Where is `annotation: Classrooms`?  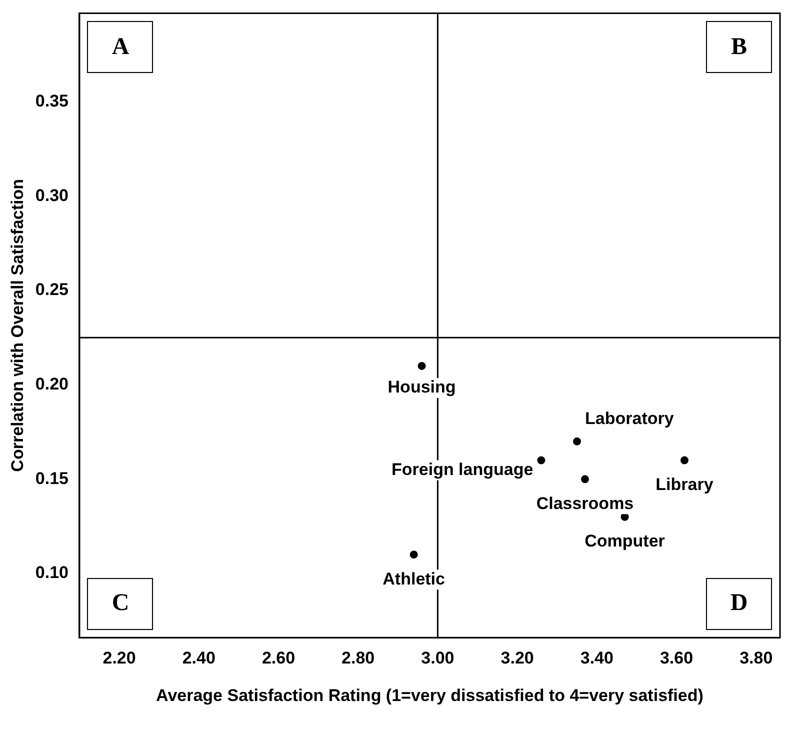
annotation: Classrooms is located at coordinates (585, 503).